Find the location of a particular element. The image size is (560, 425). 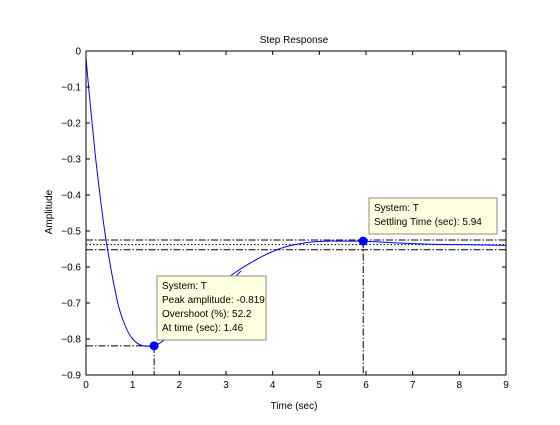

y-axis-title: Amplitude is located at coordinates (49, 211).